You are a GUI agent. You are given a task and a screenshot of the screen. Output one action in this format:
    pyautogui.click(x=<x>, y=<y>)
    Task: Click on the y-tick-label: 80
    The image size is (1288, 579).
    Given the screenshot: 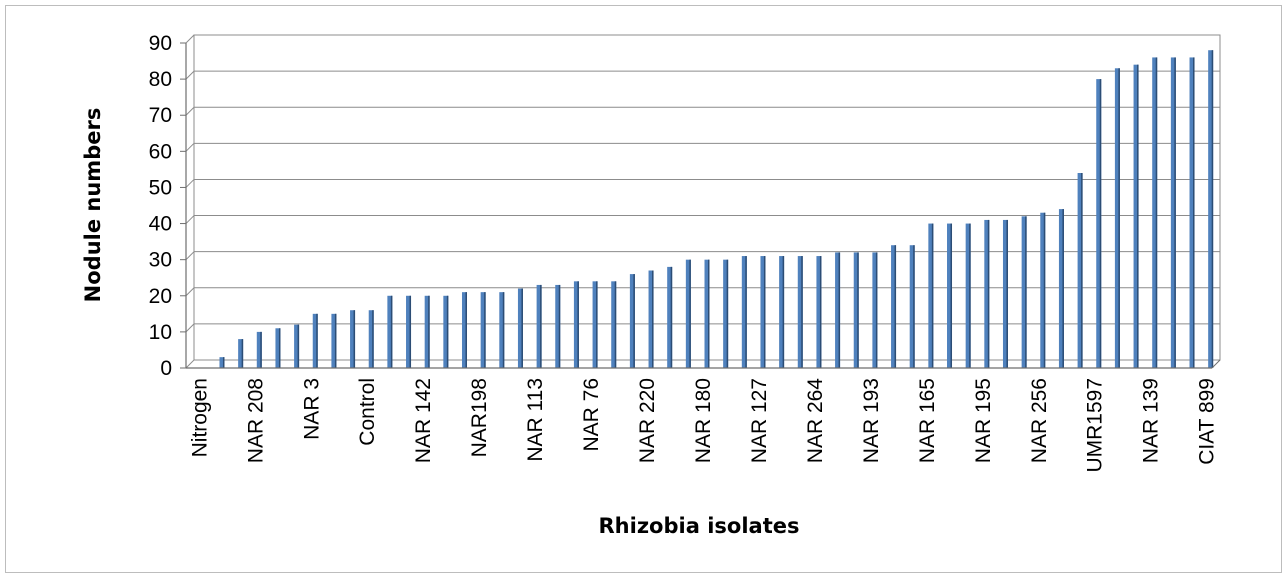 What is the action you would take?
    pyautogui.click(x=160, y=79)
    